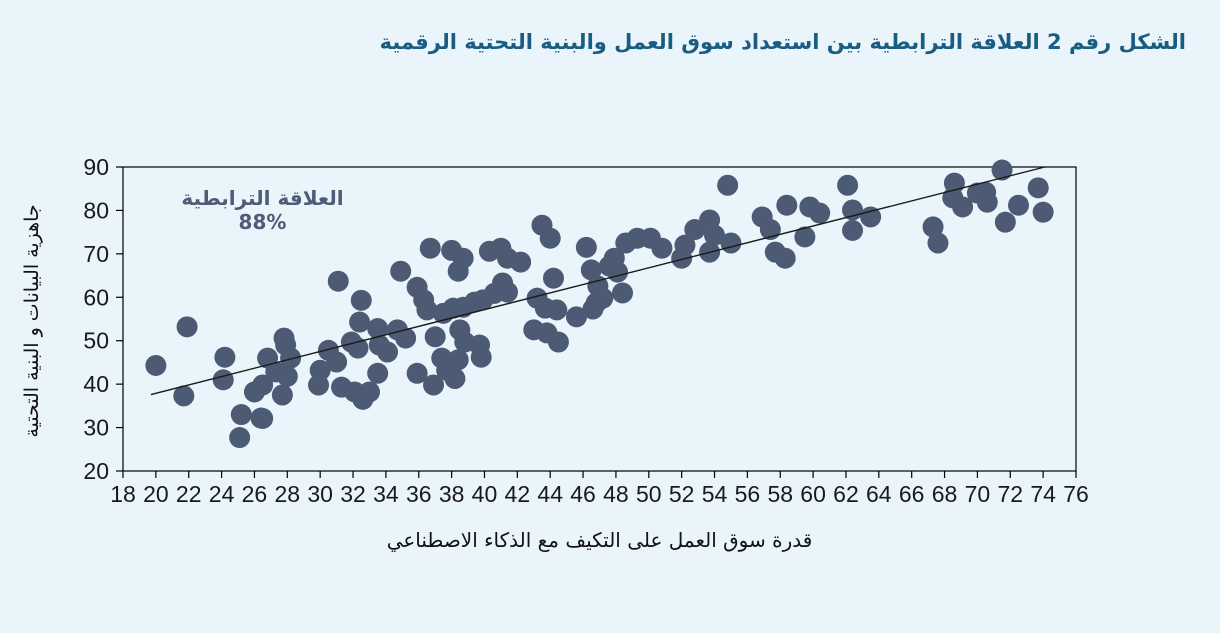  I want to click on y-tick-label: 90, so click(96, 167).